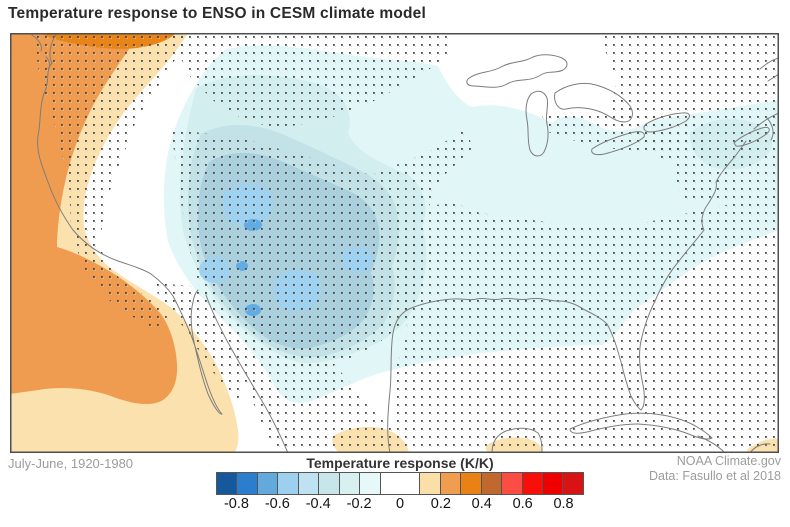 Image resolution: width=790 pixels, height=527 pixels. What do you see at coordinates (522, 504) in the screenshot?
I see `colorbar-tick-label: 0.6` at bounding box center [522, 504].